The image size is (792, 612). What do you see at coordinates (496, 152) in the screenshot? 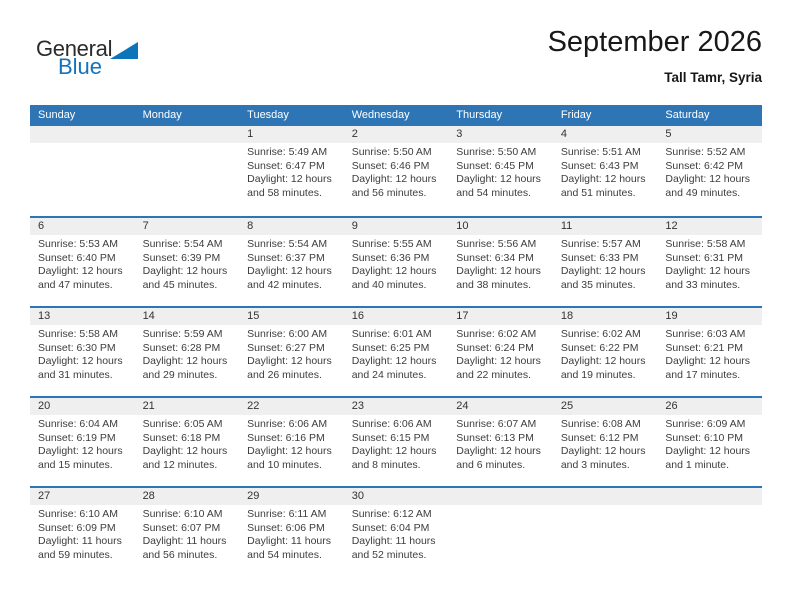
I see `sunrise-text: Sunrise: 5:50 AM` at bounding box center [496, 152].